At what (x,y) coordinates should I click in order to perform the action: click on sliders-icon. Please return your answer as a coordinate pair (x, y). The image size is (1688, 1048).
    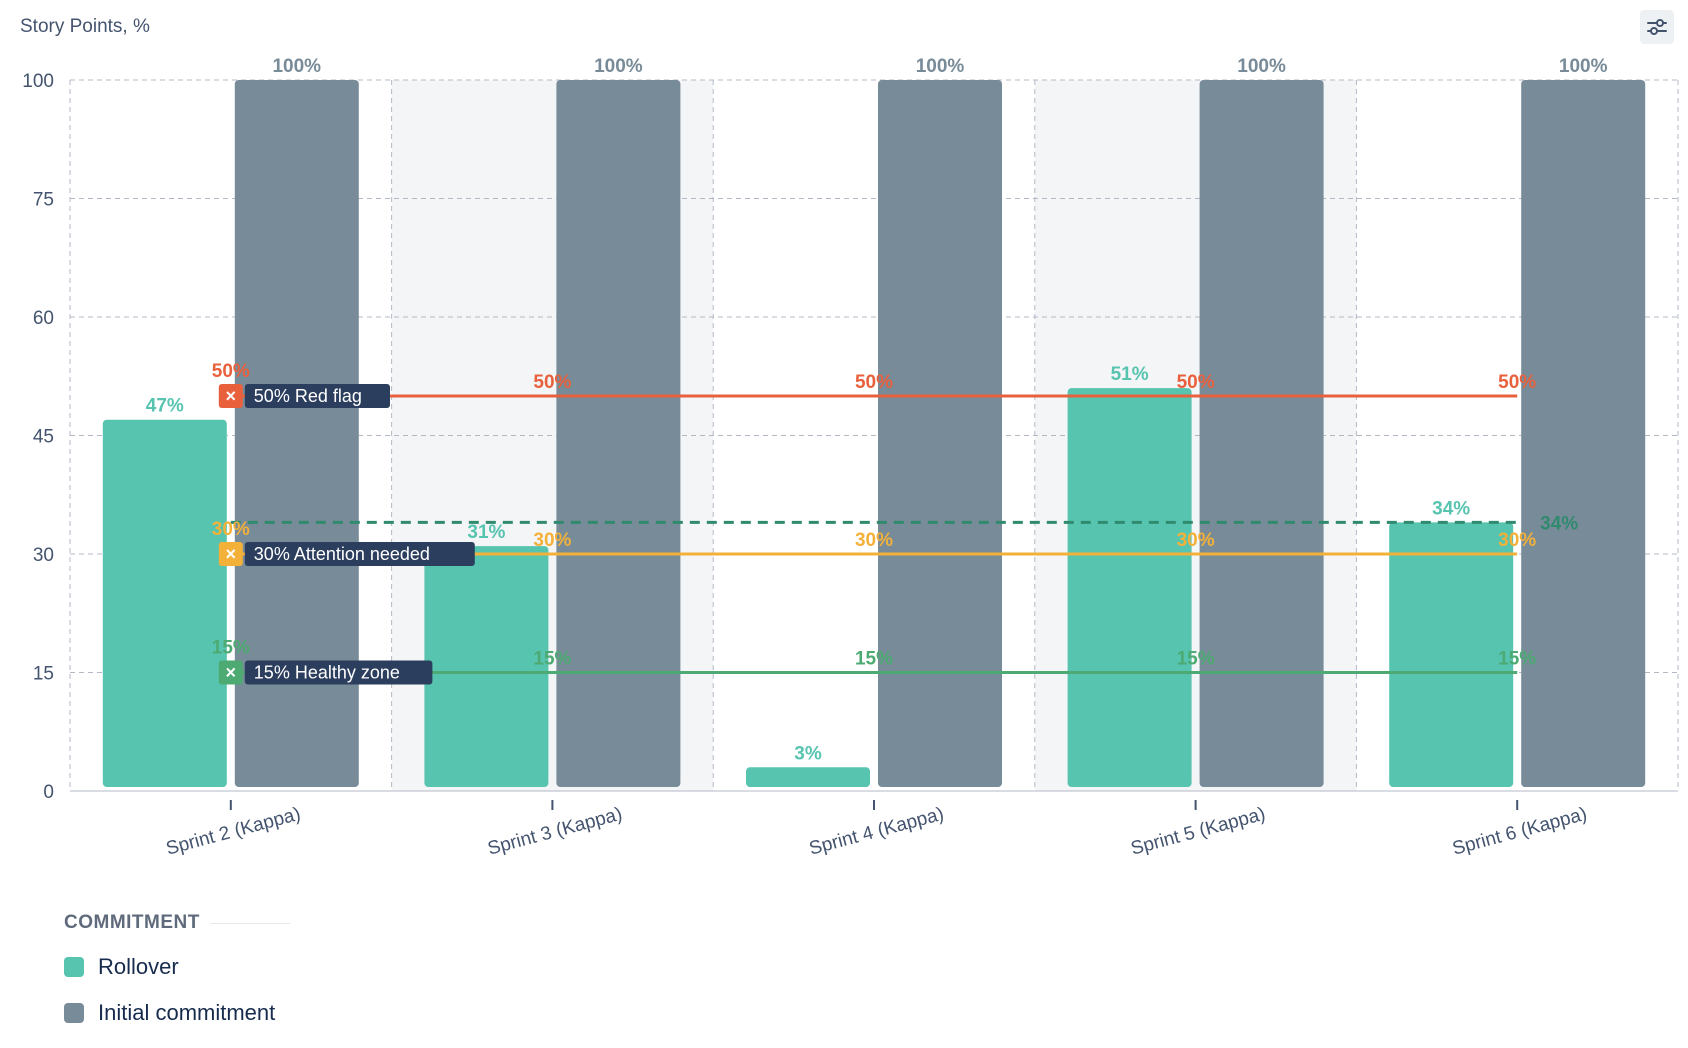
    Looking at the image, I should click on (1657, 27).